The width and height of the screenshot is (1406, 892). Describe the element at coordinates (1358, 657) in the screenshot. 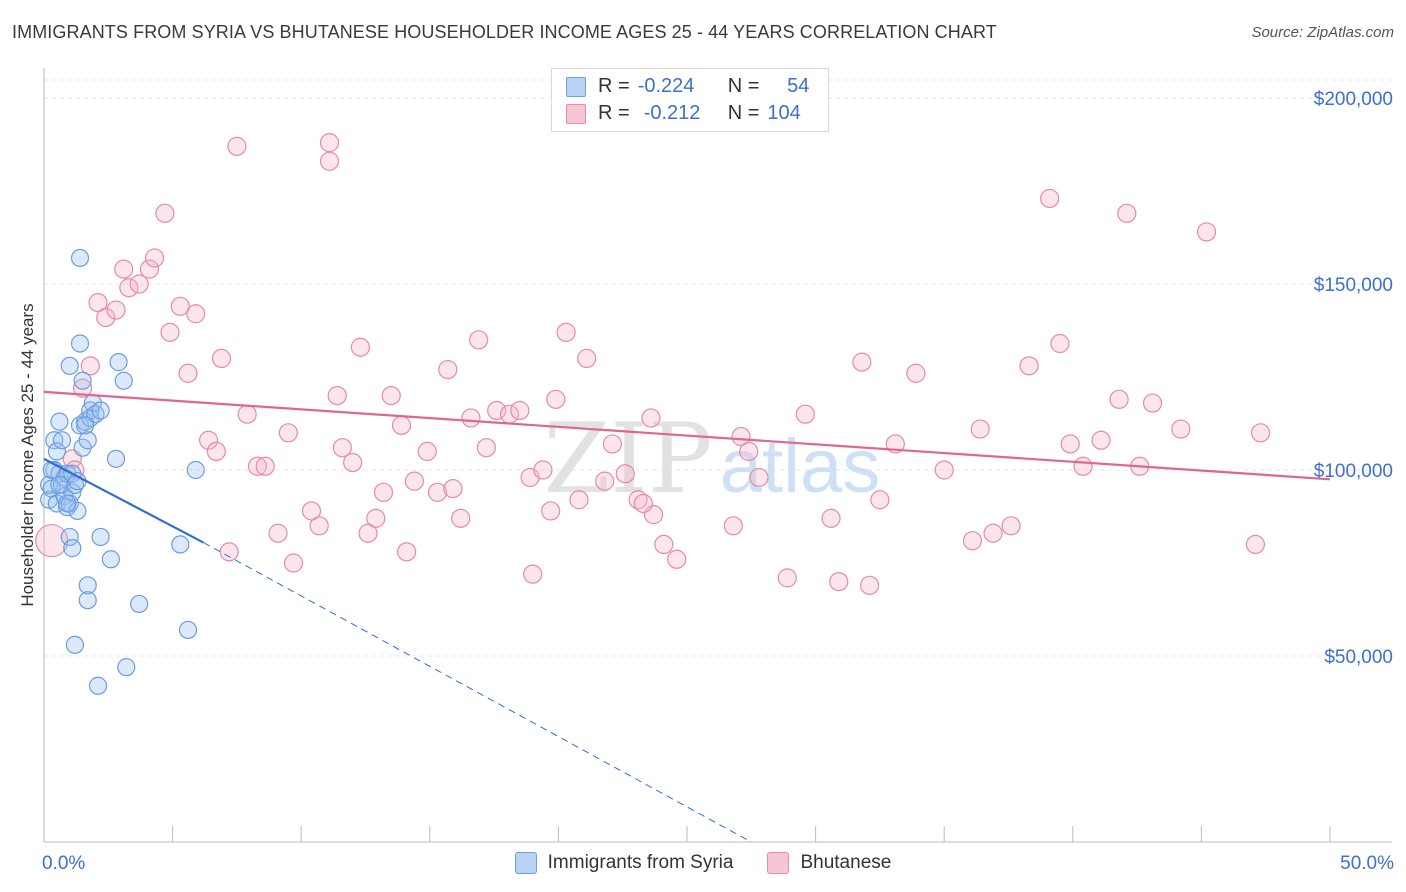

I see `y-tick-label: $50,000` at that location.